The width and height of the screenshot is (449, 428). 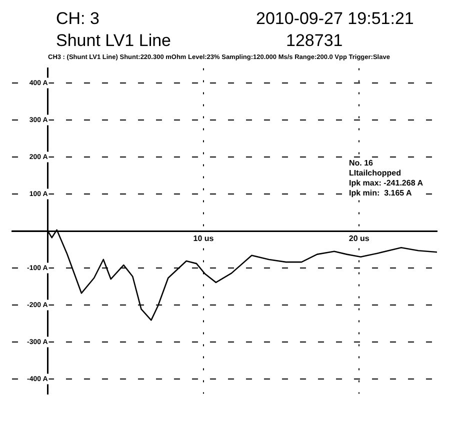 I want to click on text: 2010-09-27 19:51:21, so click(x=335, y=19).